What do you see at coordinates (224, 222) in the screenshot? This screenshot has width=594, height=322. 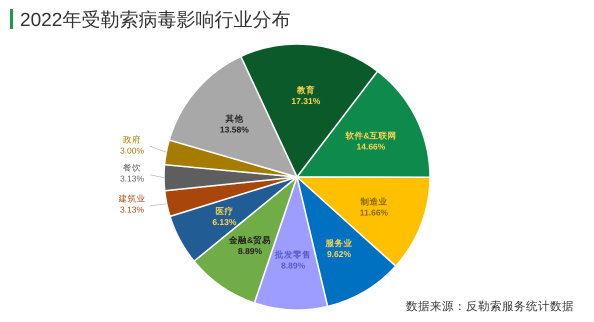 I see `data-label: 6.13%` at bounding box center [224, 222].